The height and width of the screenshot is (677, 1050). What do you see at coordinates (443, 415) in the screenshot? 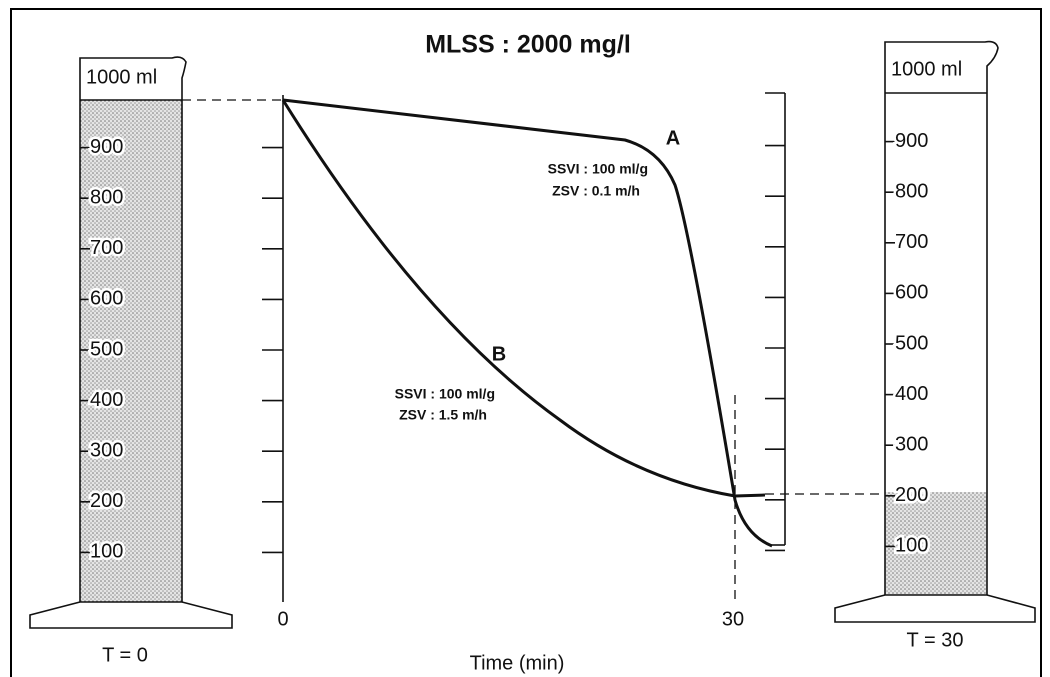
I see `curve-note: ZSV : 1.5 m/h` at bounding box center [443, 415].